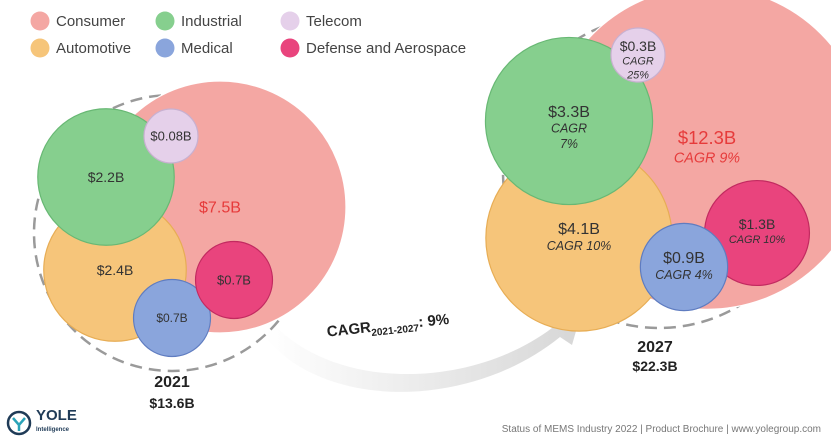 This screenshot has height=445, width=831. I want to click on bubble-telecom-2021, so click(171, 136).